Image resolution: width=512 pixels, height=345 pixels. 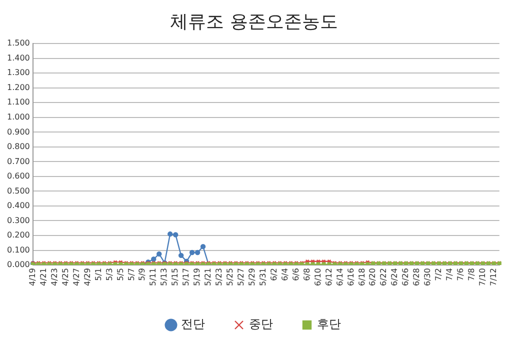 I want to click on y-tick-label: 1.100, so click(x=18, y=102).